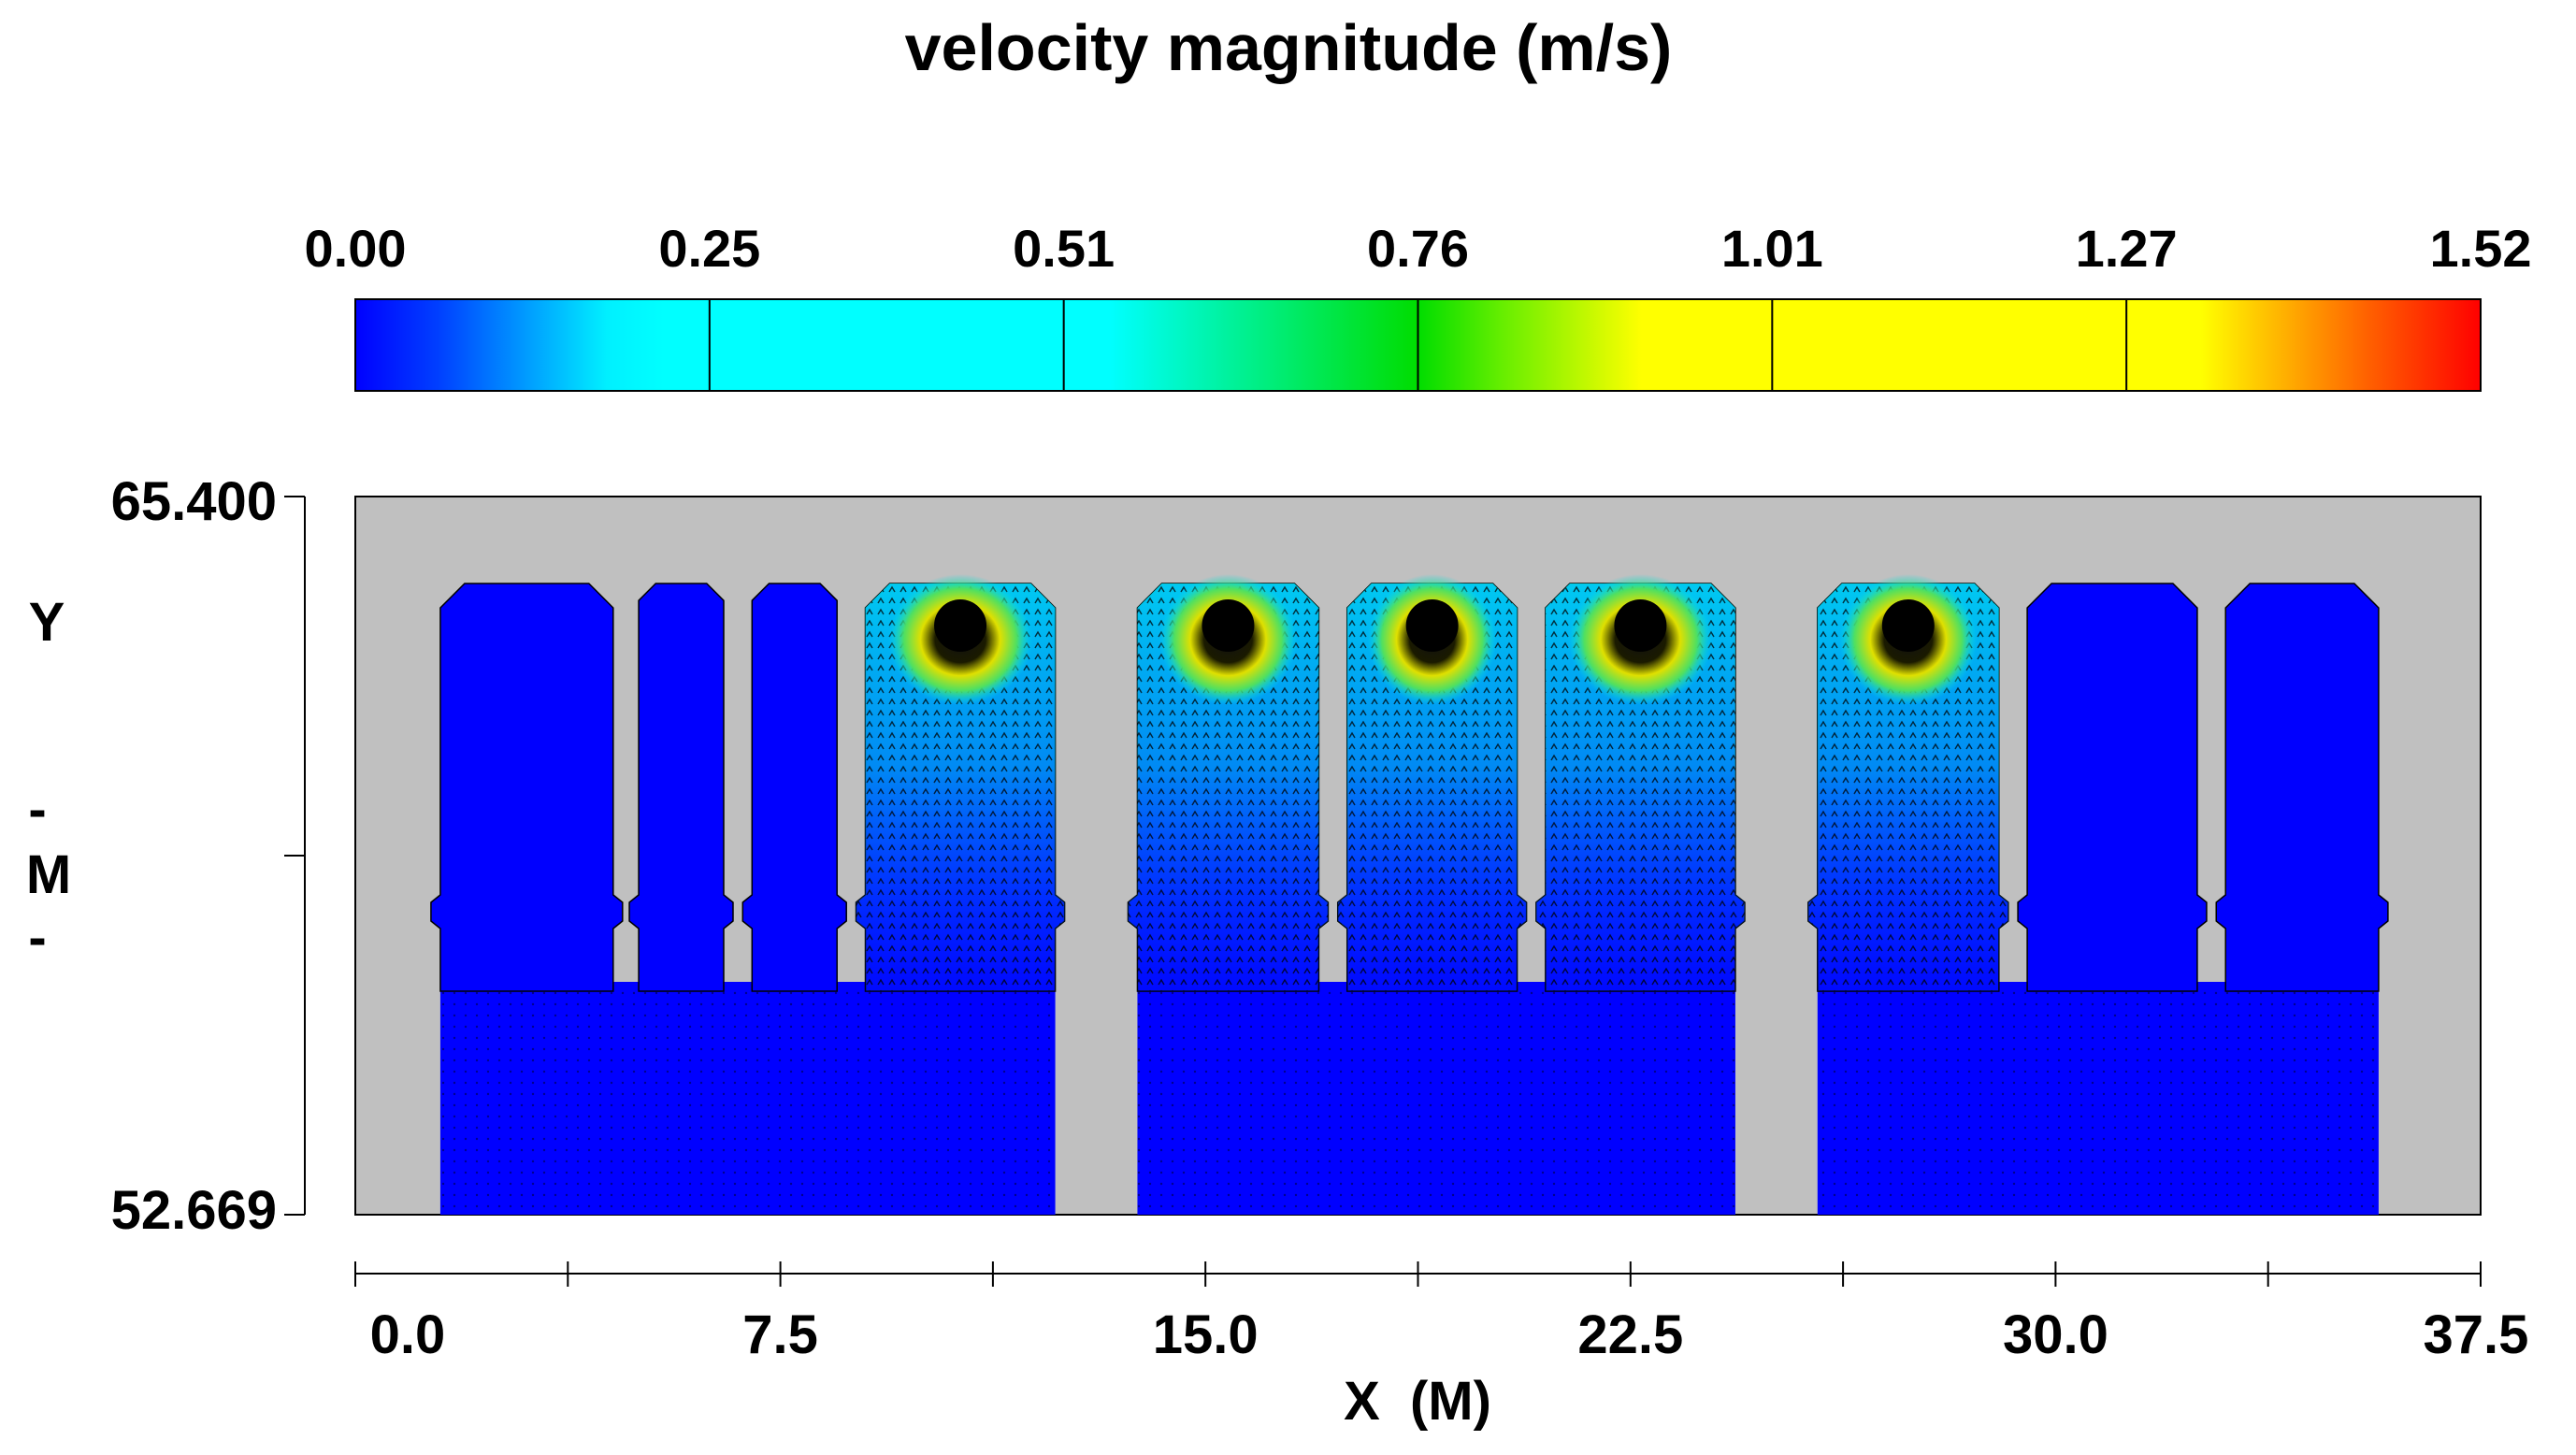 The width and height of the screenshot is (2576, 1455). I want to click on x-tick-label: 22.5, so click(1630, 1334).